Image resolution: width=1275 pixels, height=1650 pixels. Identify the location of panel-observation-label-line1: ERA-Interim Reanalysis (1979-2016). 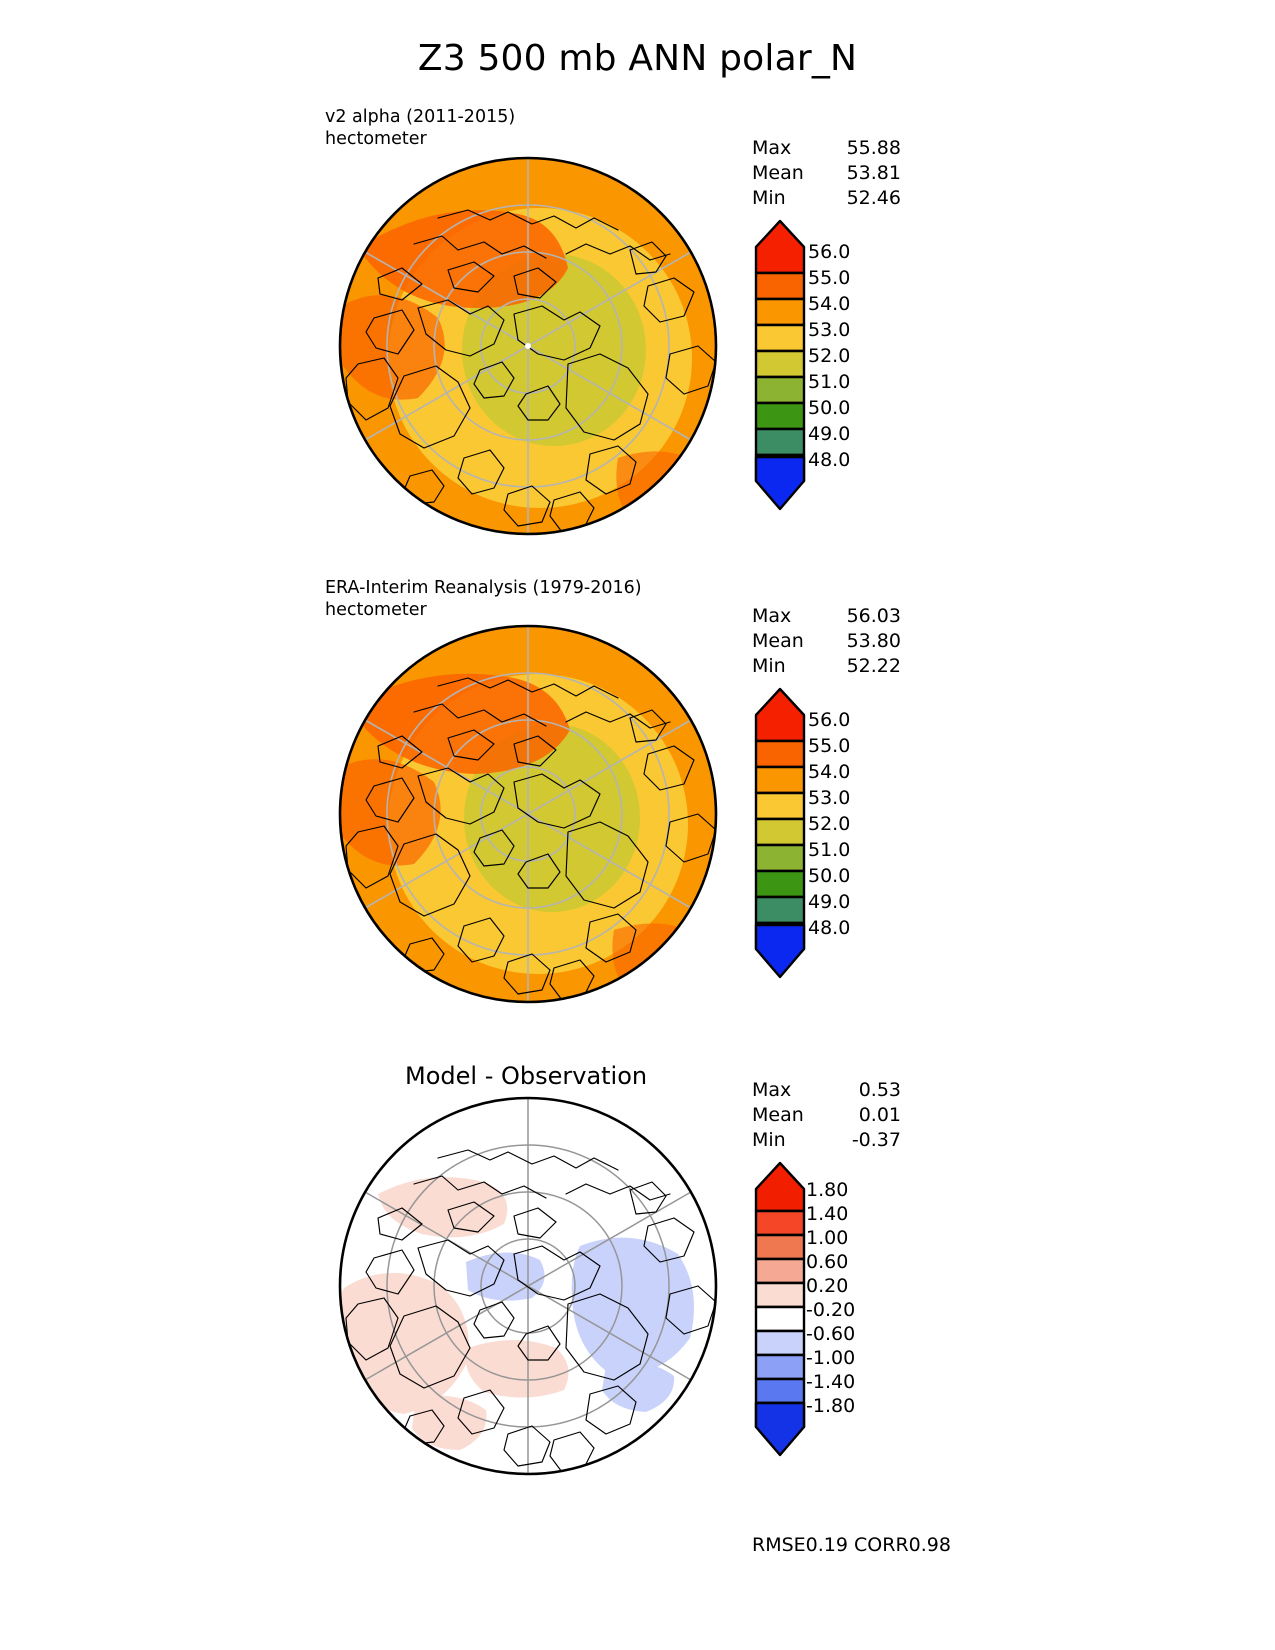
(483, 588).